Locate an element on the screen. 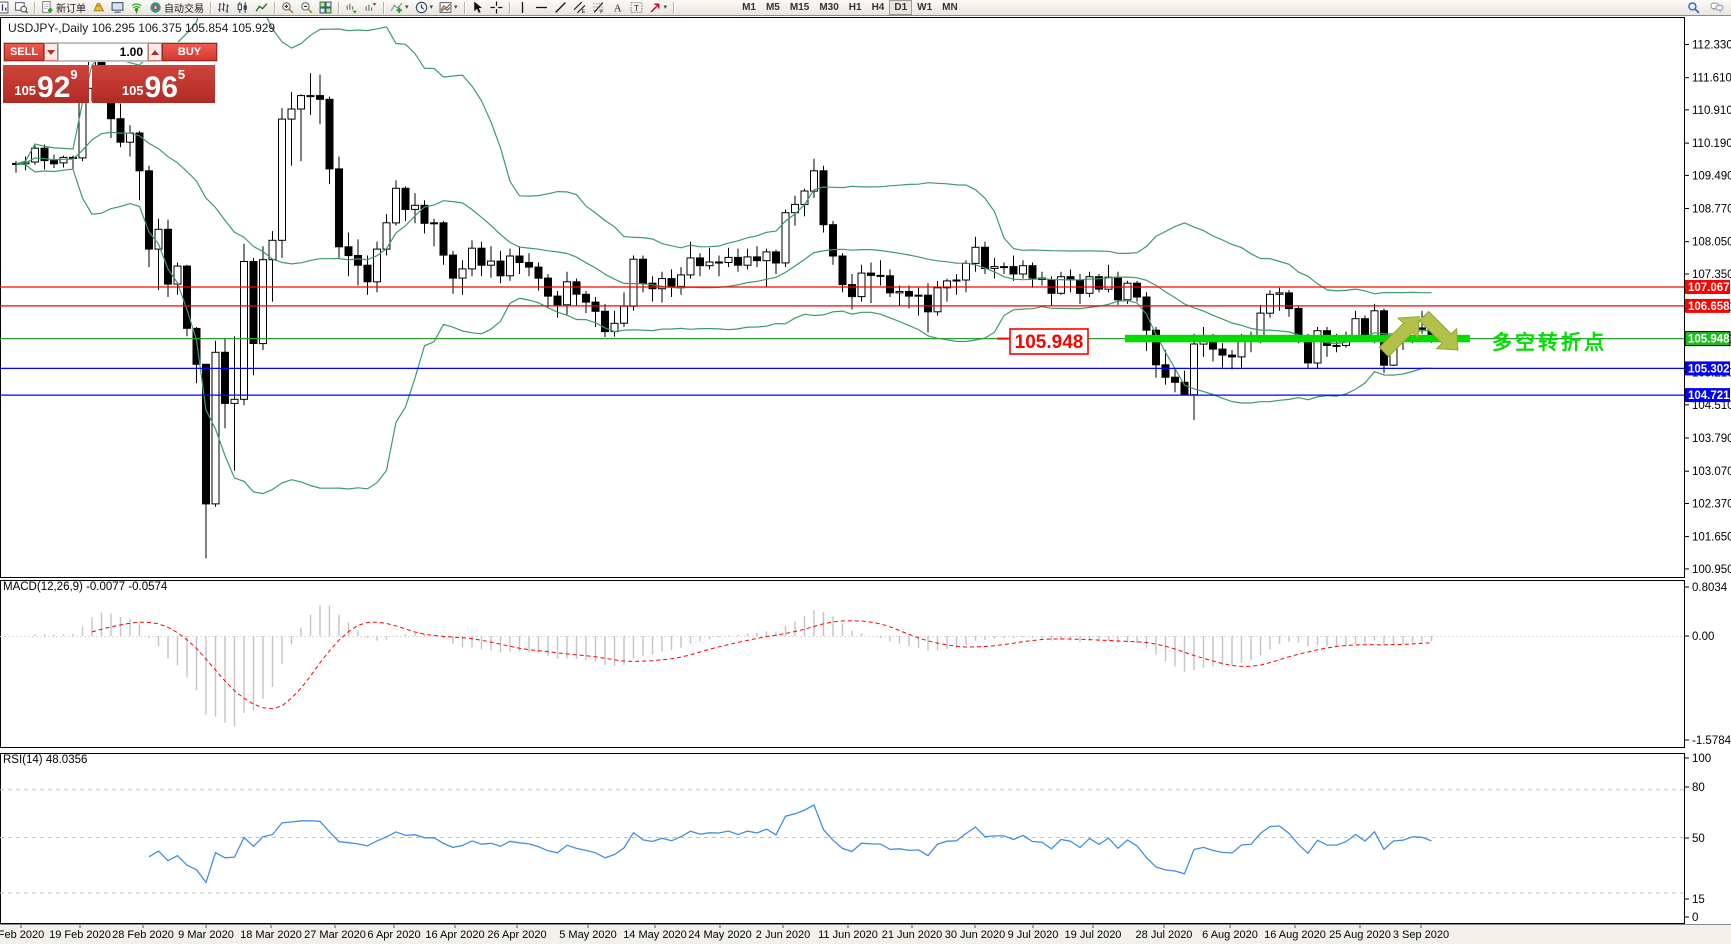 This screenshot has height=944, width=1731. sell-button: SELL is located at coordinates (24, 52).